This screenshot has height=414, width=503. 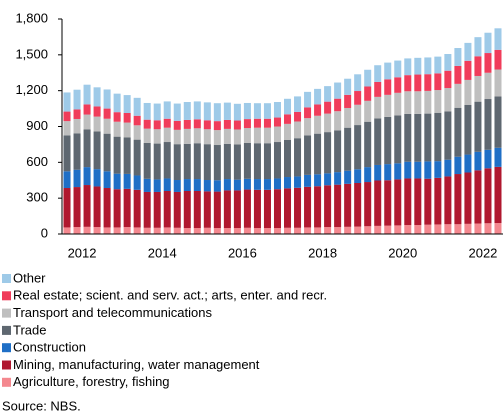 I want to click on y-tick-label: 1,800, so click(x=31, y=17).